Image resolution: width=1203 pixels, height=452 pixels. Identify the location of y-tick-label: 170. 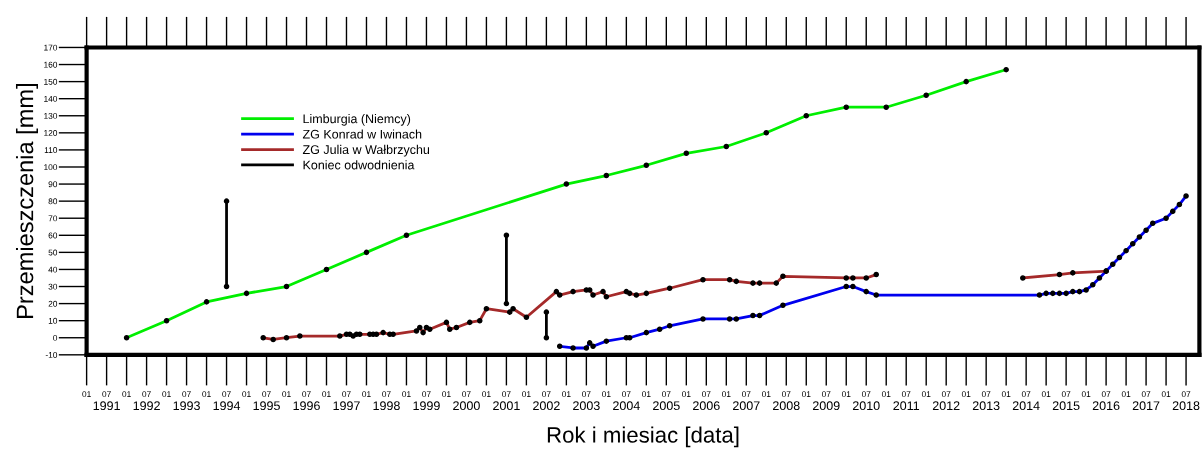
(51, 47).